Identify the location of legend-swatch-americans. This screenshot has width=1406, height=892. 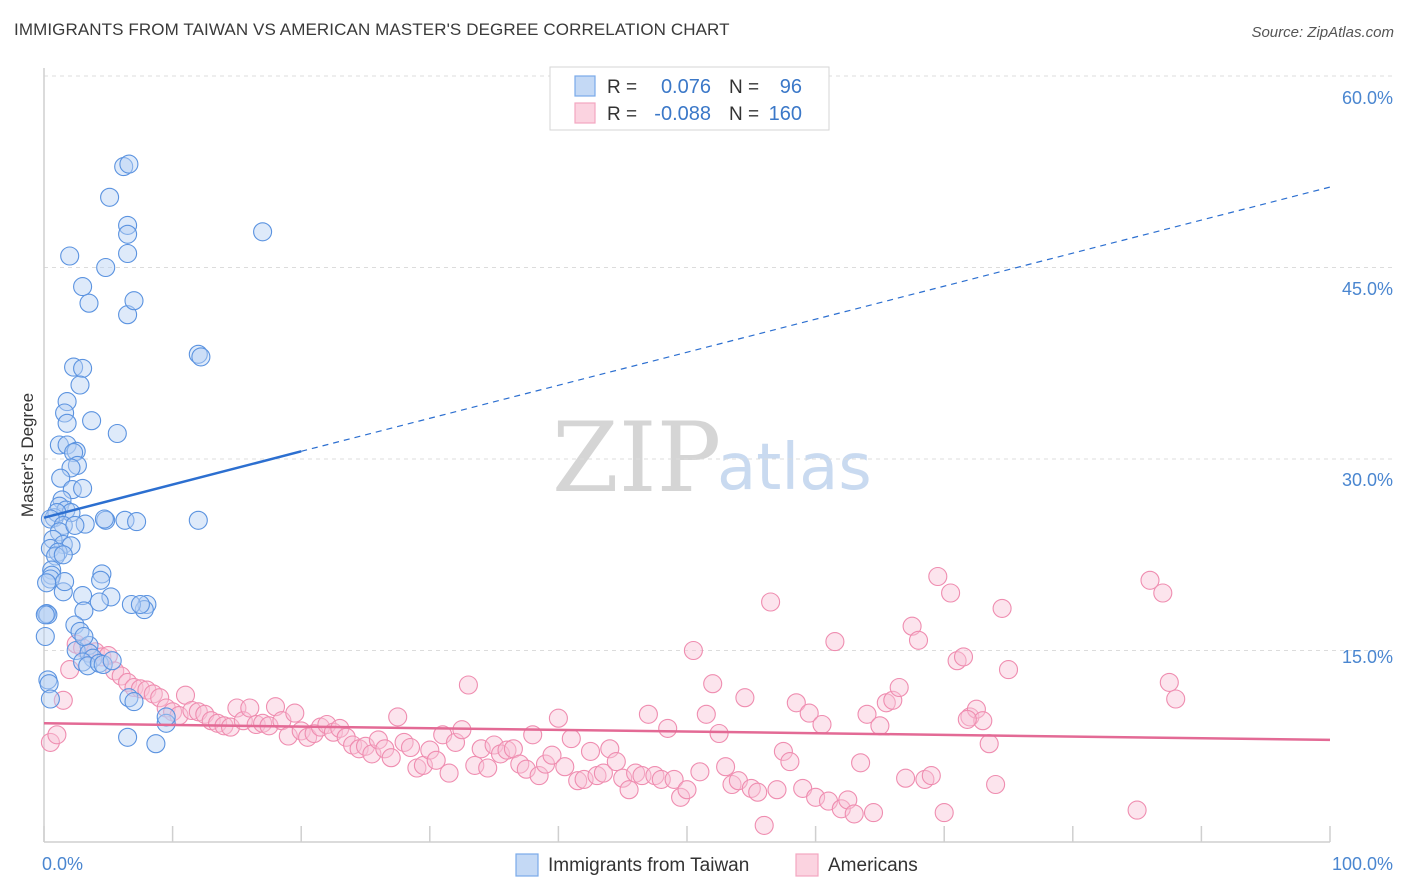
(585, 113).